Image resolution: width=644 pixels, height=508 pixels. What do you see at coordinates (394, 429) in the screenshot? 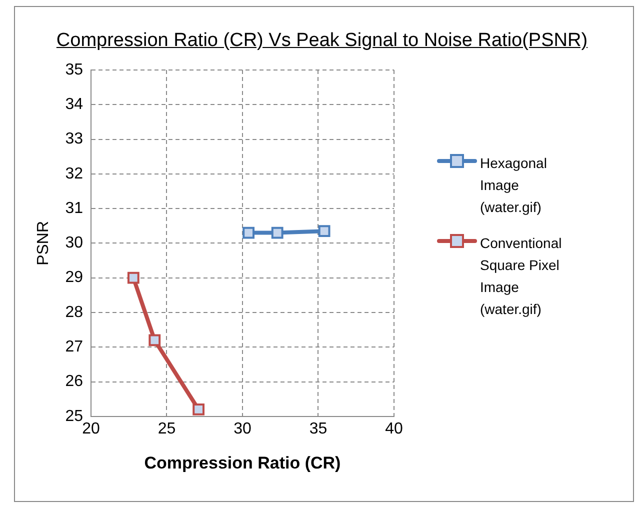
I see `x-tick-label: 40` at bounding box center [394, 429].